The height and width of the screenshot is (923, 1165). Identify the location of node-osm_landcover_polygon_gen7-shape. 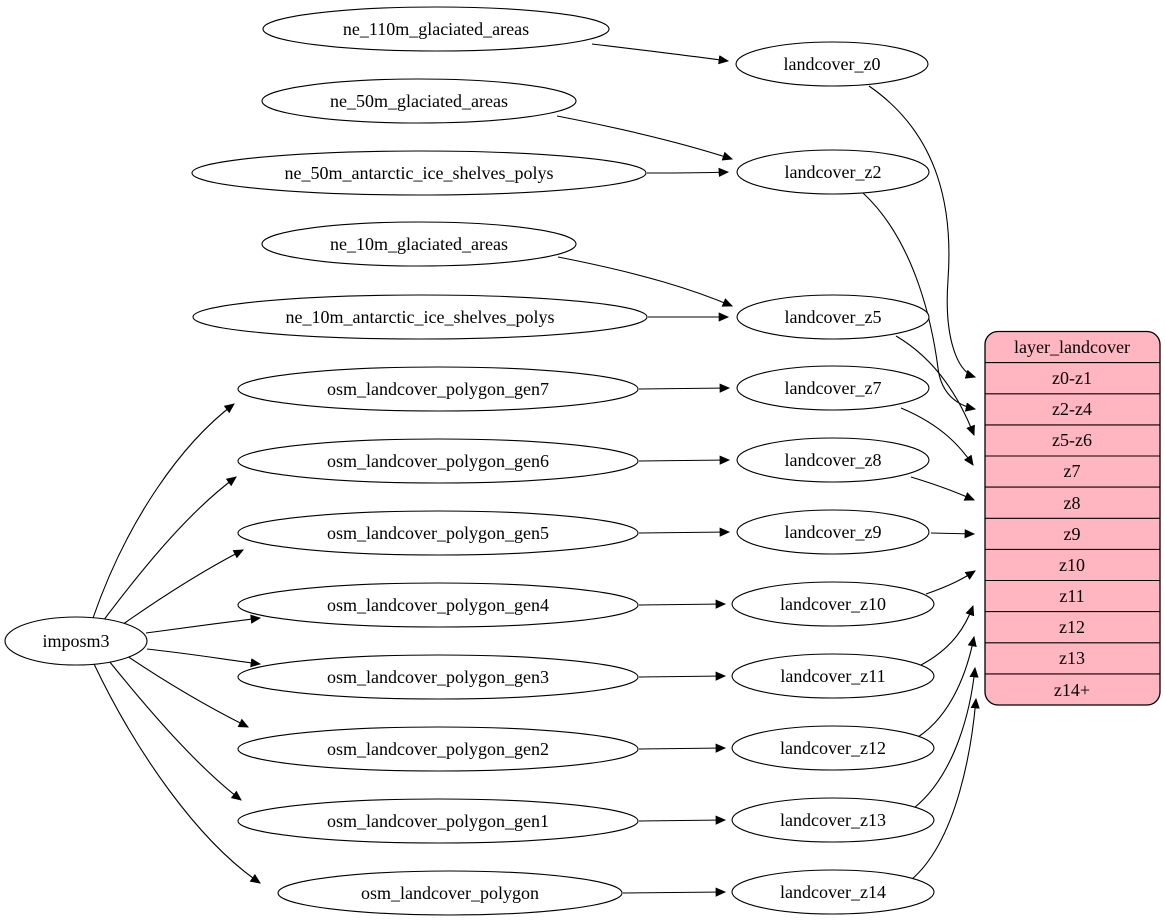
(438, 389).